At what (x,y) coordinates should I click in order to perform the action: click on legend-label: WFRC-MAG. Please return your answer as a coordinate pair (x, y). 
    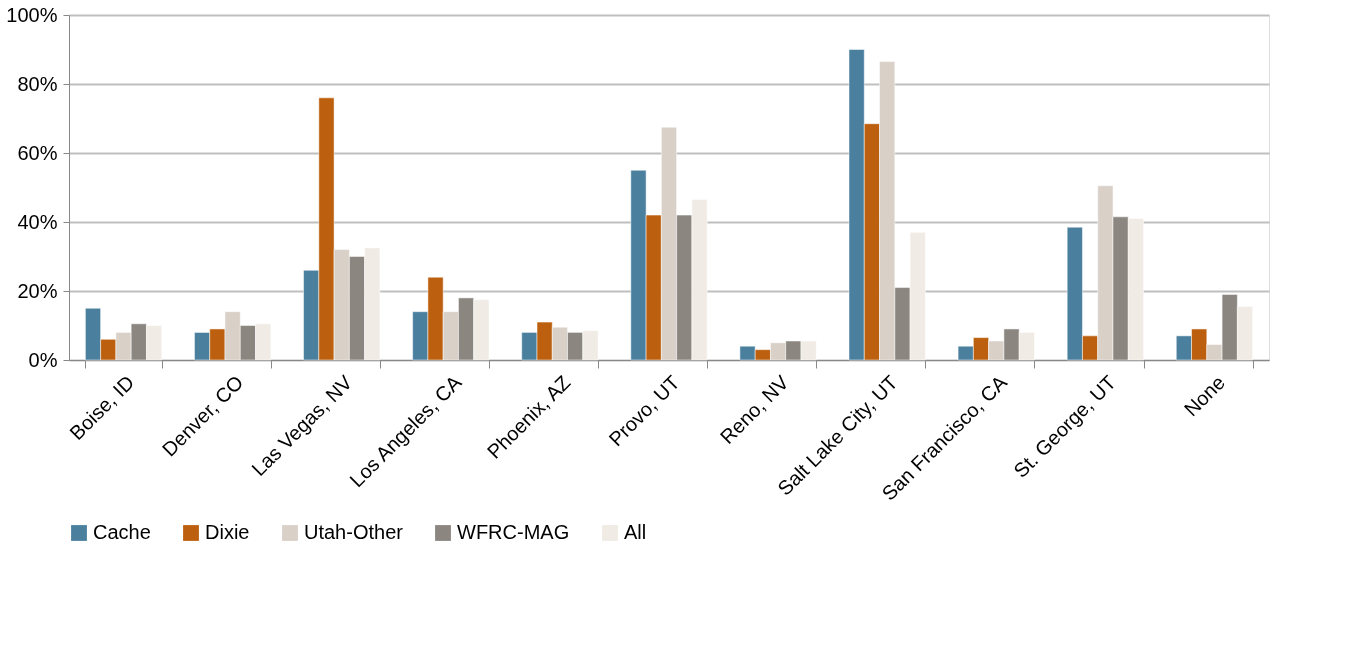
    Looking at the image, I should click on (513, 532).